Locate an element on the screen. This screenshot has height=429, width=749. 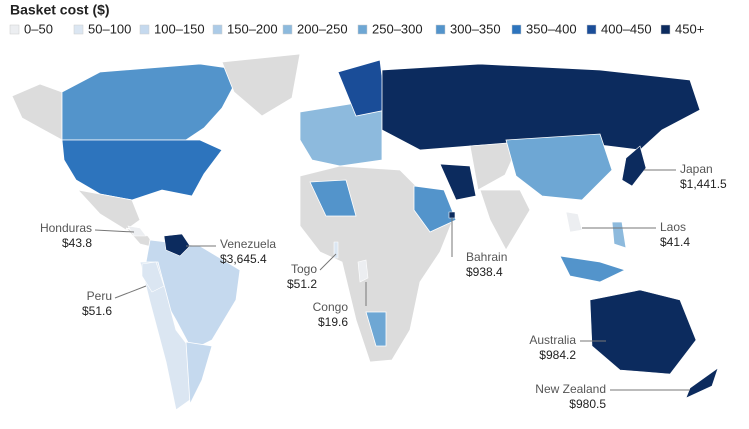
value-label: $51.6 is located at coordinates (97, 311).